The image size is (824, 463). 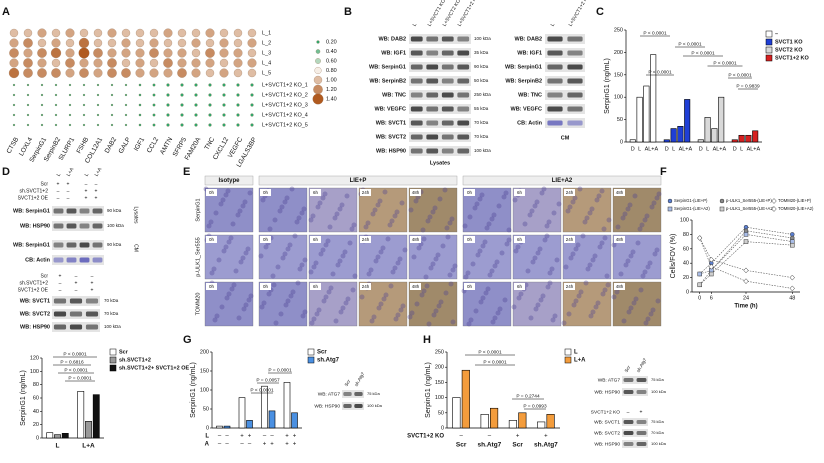 I want to click on blot-label: WB: SerpinG1, so click(x=31, y=245).